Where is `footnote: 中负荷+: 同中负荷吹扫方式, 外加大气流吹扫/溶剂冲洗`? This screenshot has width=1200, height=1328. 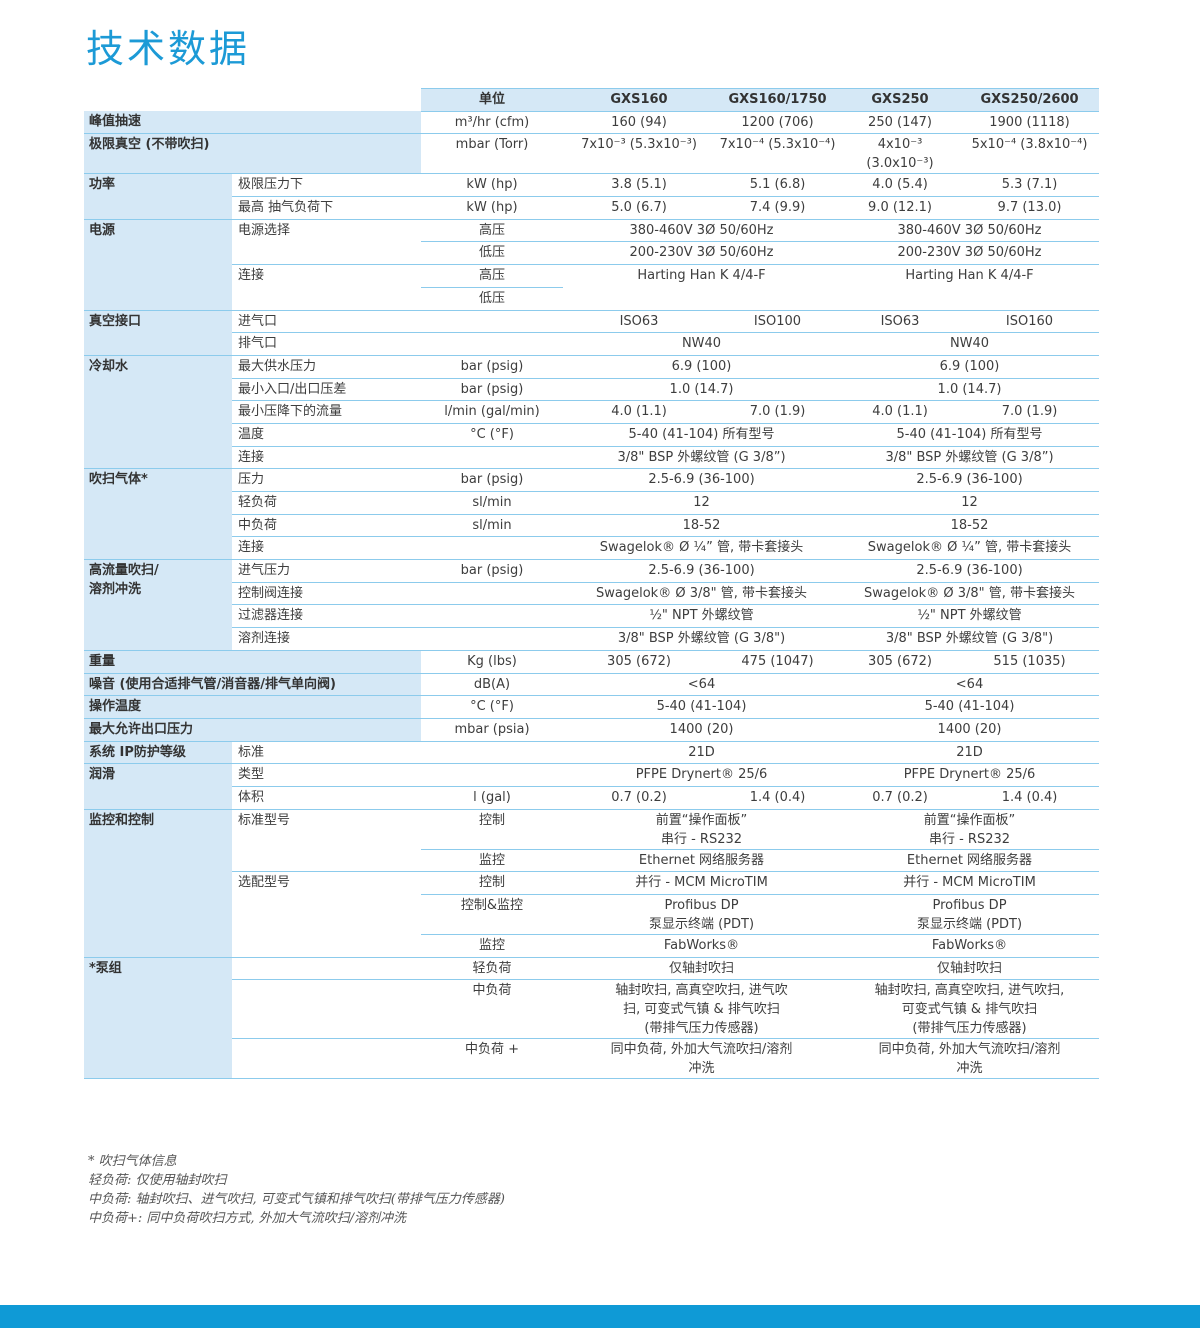 footnote: 中负荷+: 同中负荷吹扫方式, 外加大气流吹扫/溶剂冲洗 is located at coordinates (247, 1218).